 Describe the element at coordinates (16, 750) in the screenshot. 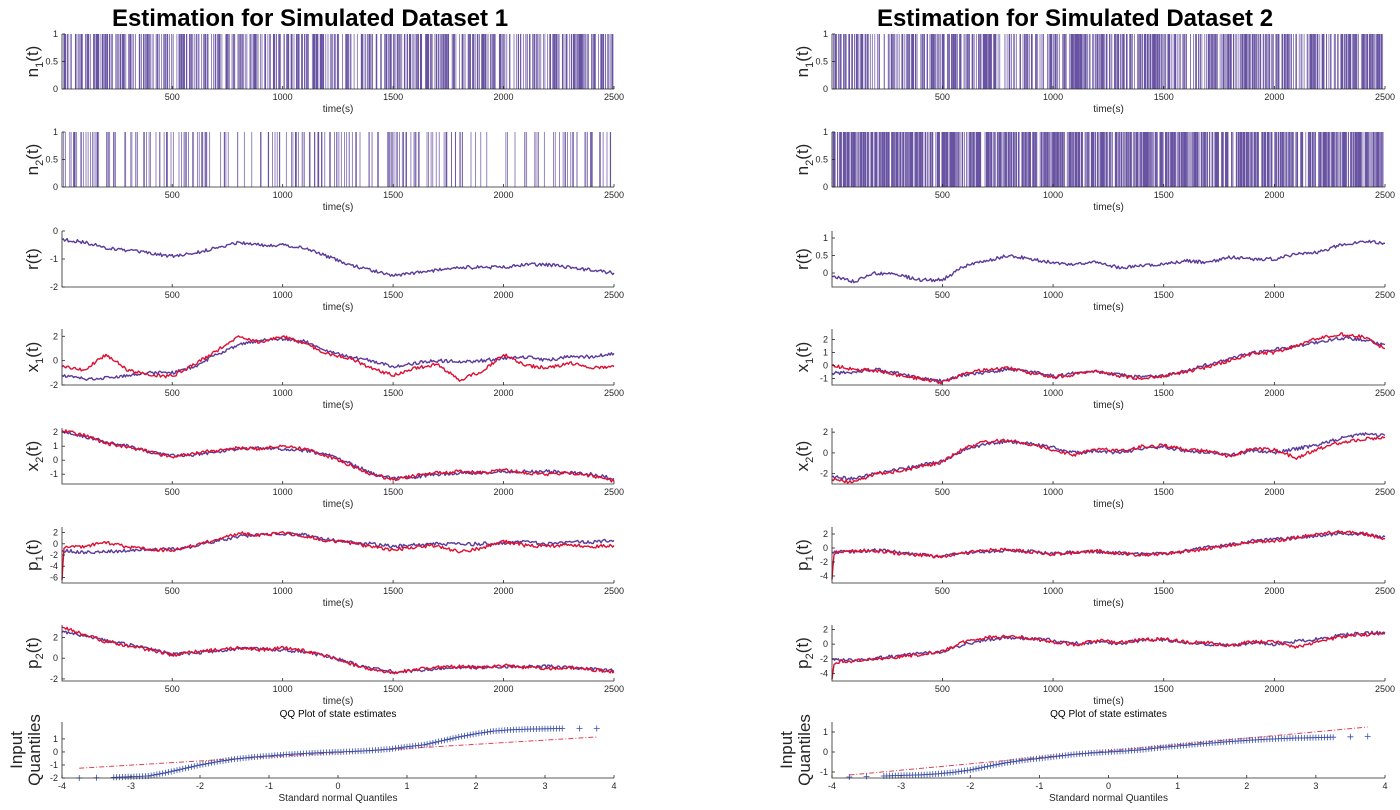

I see `y-axis-label: Input` at that location.